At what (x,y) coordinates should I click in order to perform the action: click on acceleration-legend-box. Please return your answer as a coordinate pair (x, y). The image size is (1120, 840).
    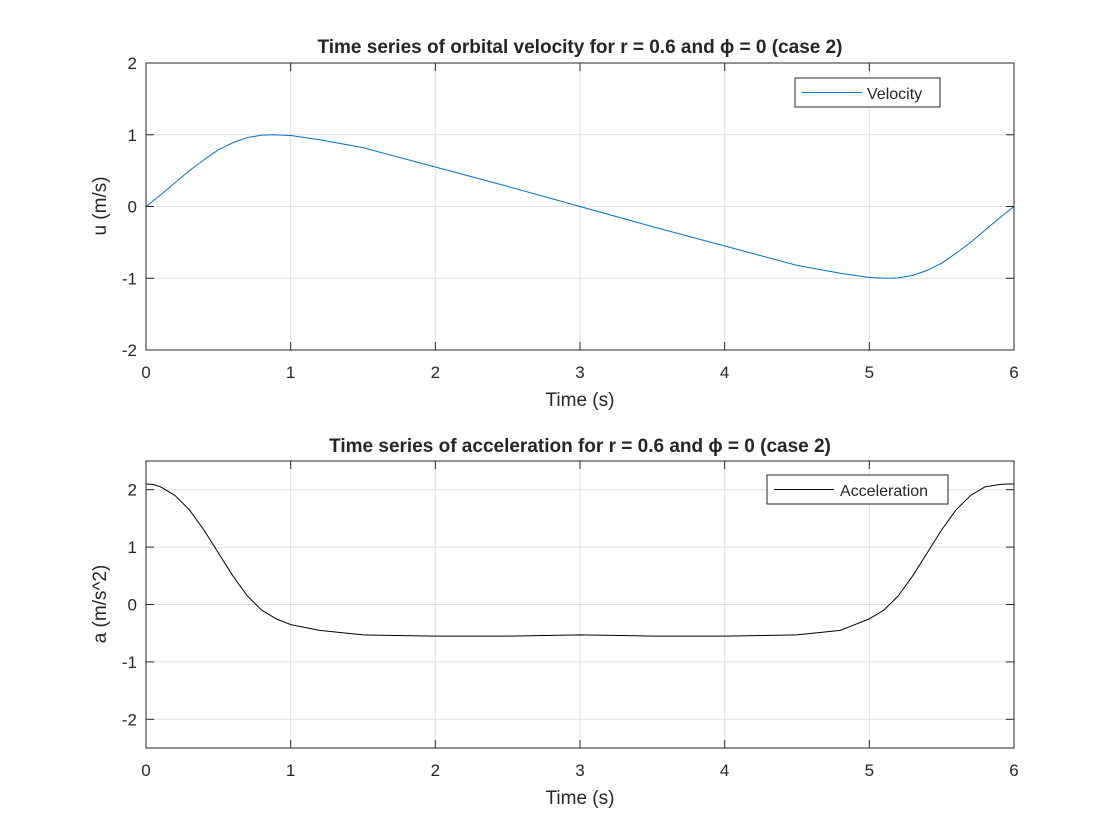
    Looking at the image, I should click on (857, 489).